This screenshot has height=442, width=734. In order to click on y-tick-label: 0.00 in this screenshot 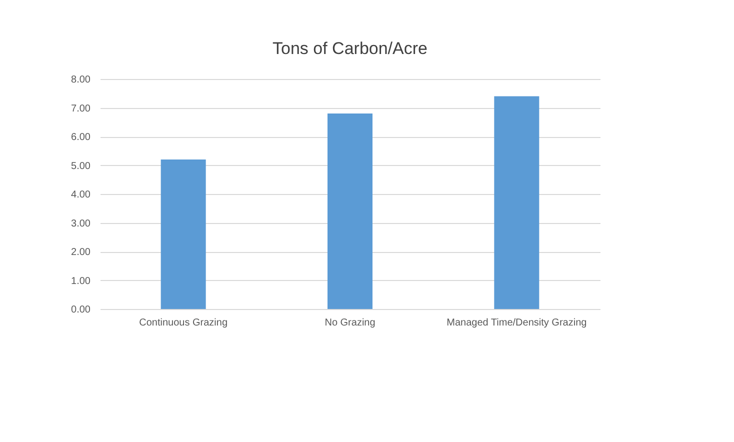, I will do `click(81, 310)`.